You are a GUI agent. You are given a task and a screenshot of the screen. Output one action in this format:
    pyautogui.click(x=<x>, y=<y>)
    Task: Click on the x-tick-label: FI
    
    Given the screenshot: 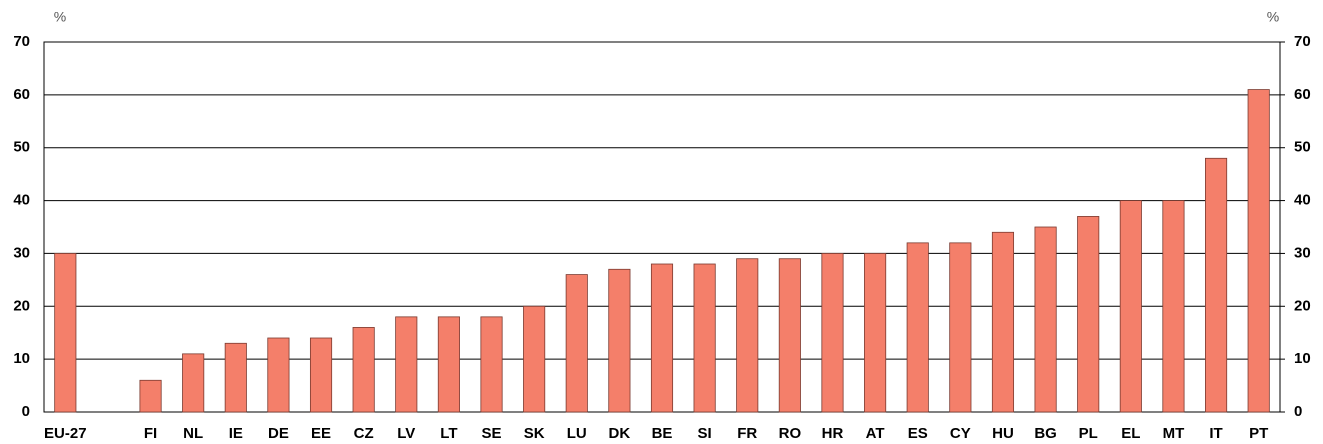 What is the action you would take?
    pyautogui.click(x=150, y=433)
    